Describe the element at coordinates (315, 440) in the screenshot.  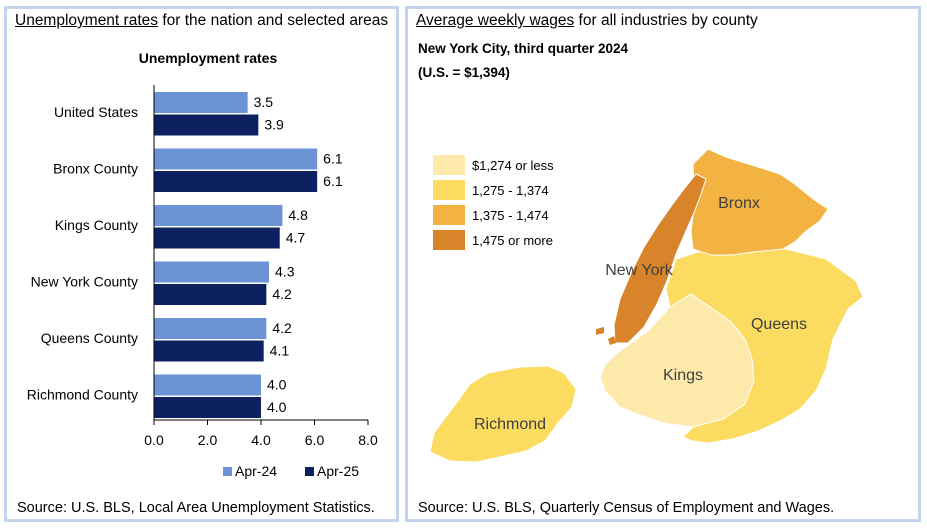
I see `x-tick-label: 6.0` at that location.